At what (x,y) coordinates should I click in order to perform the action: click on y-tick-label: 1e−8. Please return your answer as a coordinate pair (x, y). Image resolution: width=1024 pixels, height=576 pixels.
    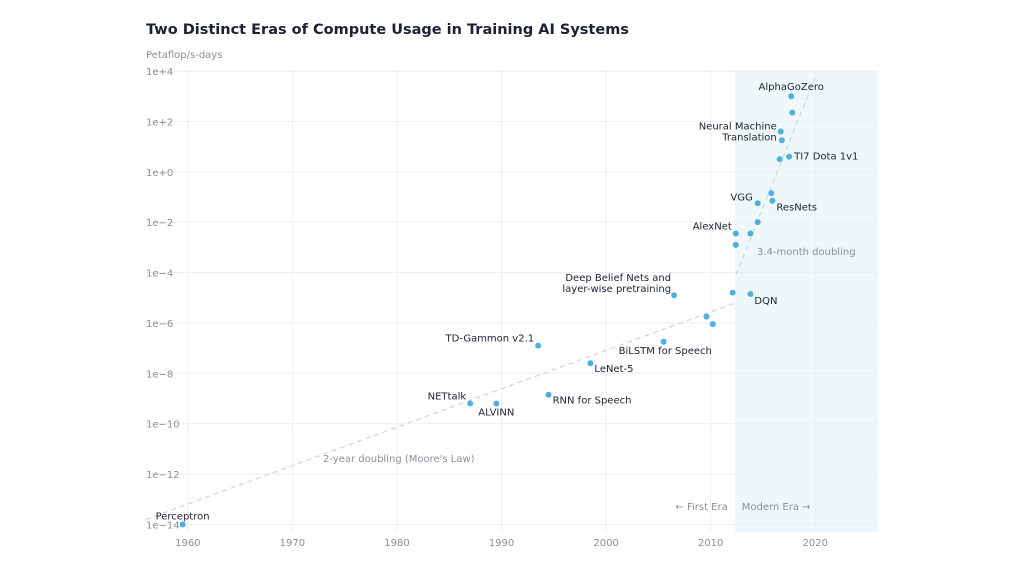
    Looking at the image, I should click on (159, 374).